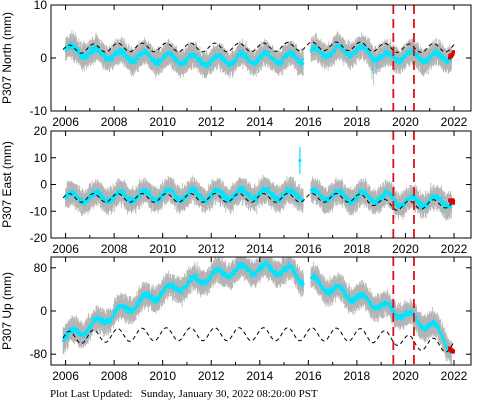 The height and width of the screenshot is (404, 481). I want to click on x-tick-label: 2006, so click(65, 122).